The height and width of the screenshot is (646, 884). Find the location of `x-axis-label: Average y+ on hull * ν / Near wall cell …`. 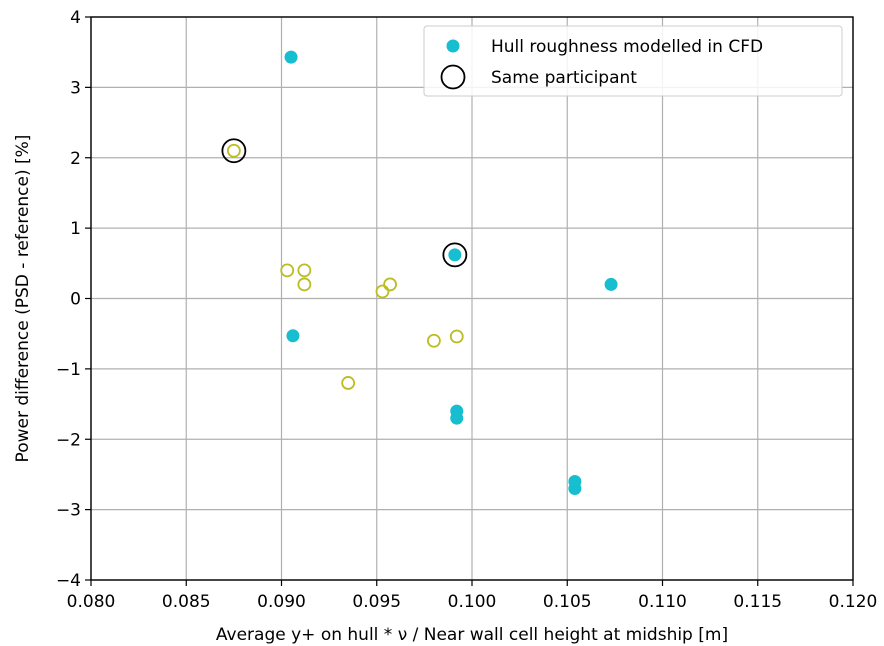

x-axis-label: Average y+ on hull * ν / Near wall cell … is located at coordinates (472, 635).